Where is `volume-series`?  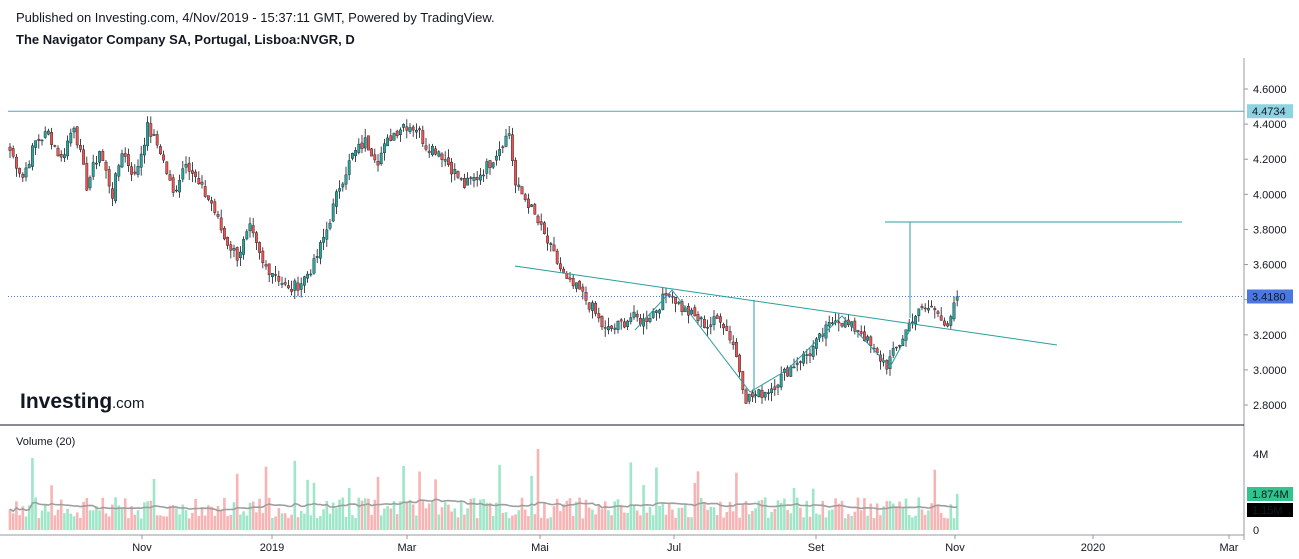 volume-series is located at coordinates (483, 489).